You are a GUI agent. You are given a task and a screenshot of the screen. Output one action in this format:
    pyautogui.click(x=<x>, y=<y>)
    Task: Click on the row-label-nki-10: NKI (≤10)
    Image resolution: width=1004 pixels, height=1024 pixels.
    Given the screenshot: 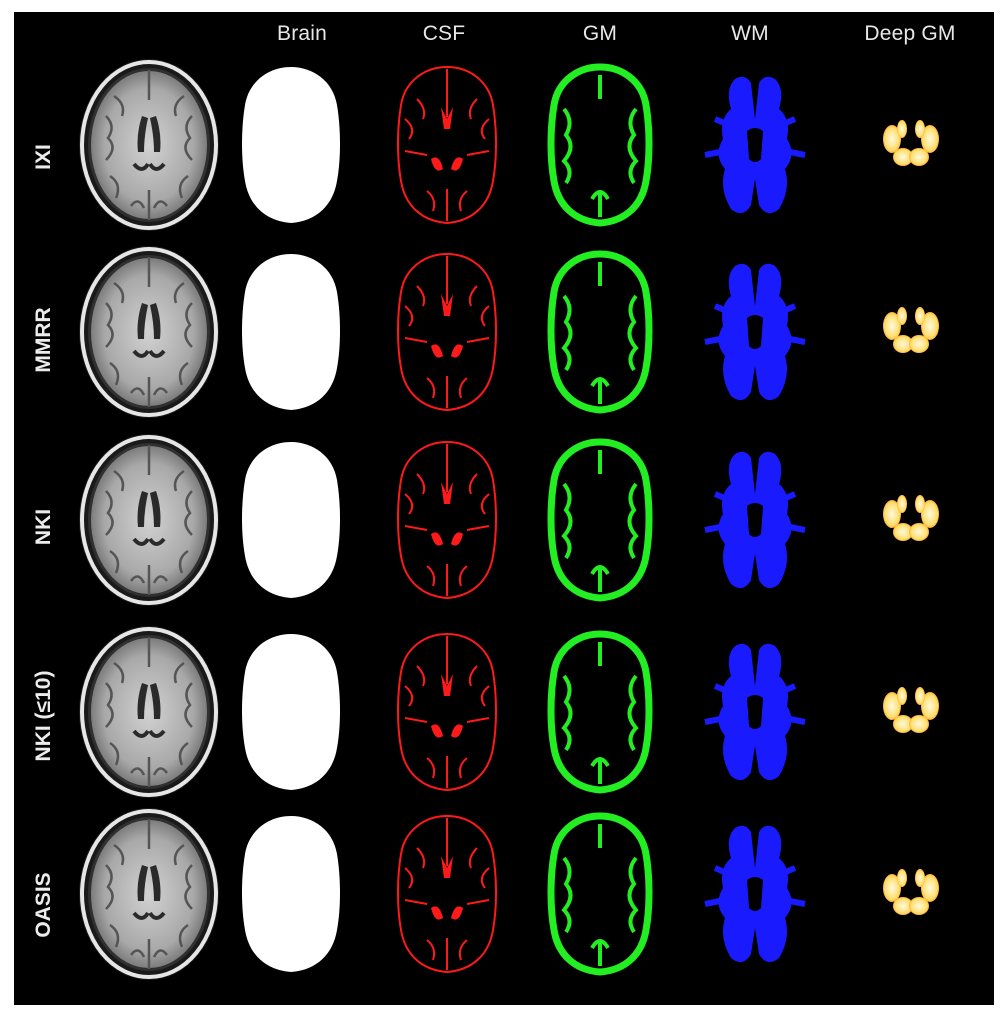 What is the action you would take?
    pyautogui.click(x=43, y=716)
    